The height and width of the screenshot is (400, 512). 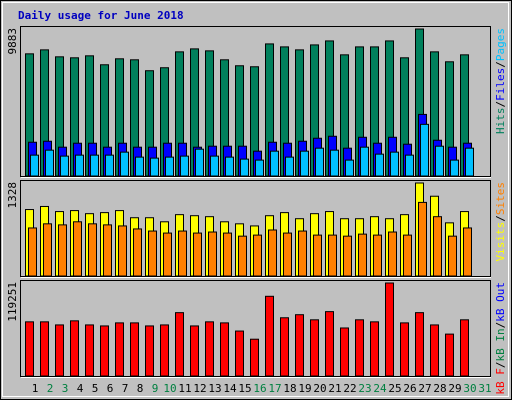 I want to click on x-tick-label: 25, so click(x=394, y=388).